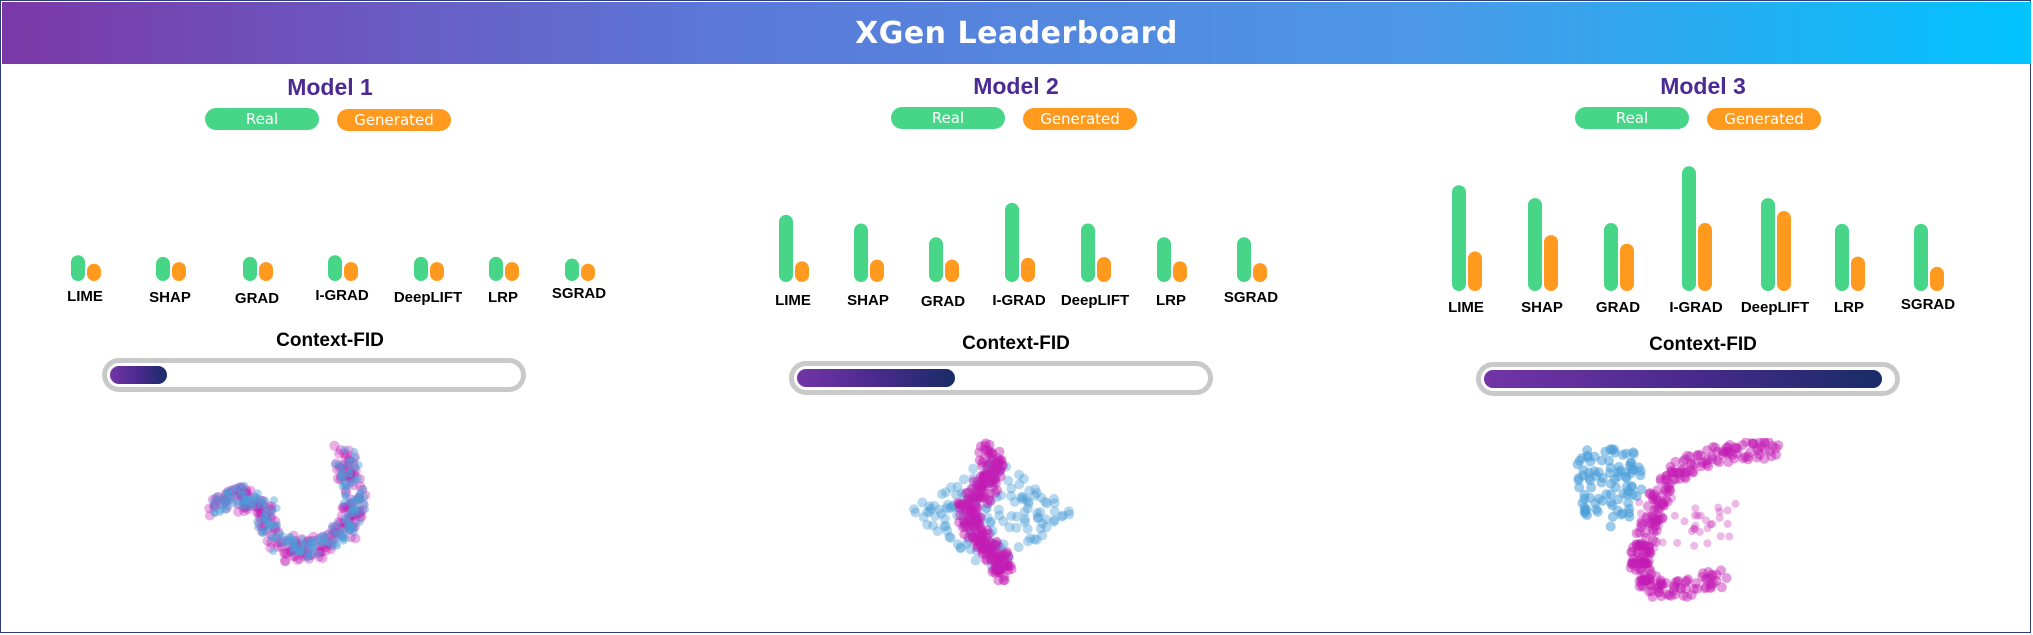 The image size is (2033, 635). Describe the element at coordinates (1618, 307) in the screenshot. I see `category-label: GRAD` at that location.